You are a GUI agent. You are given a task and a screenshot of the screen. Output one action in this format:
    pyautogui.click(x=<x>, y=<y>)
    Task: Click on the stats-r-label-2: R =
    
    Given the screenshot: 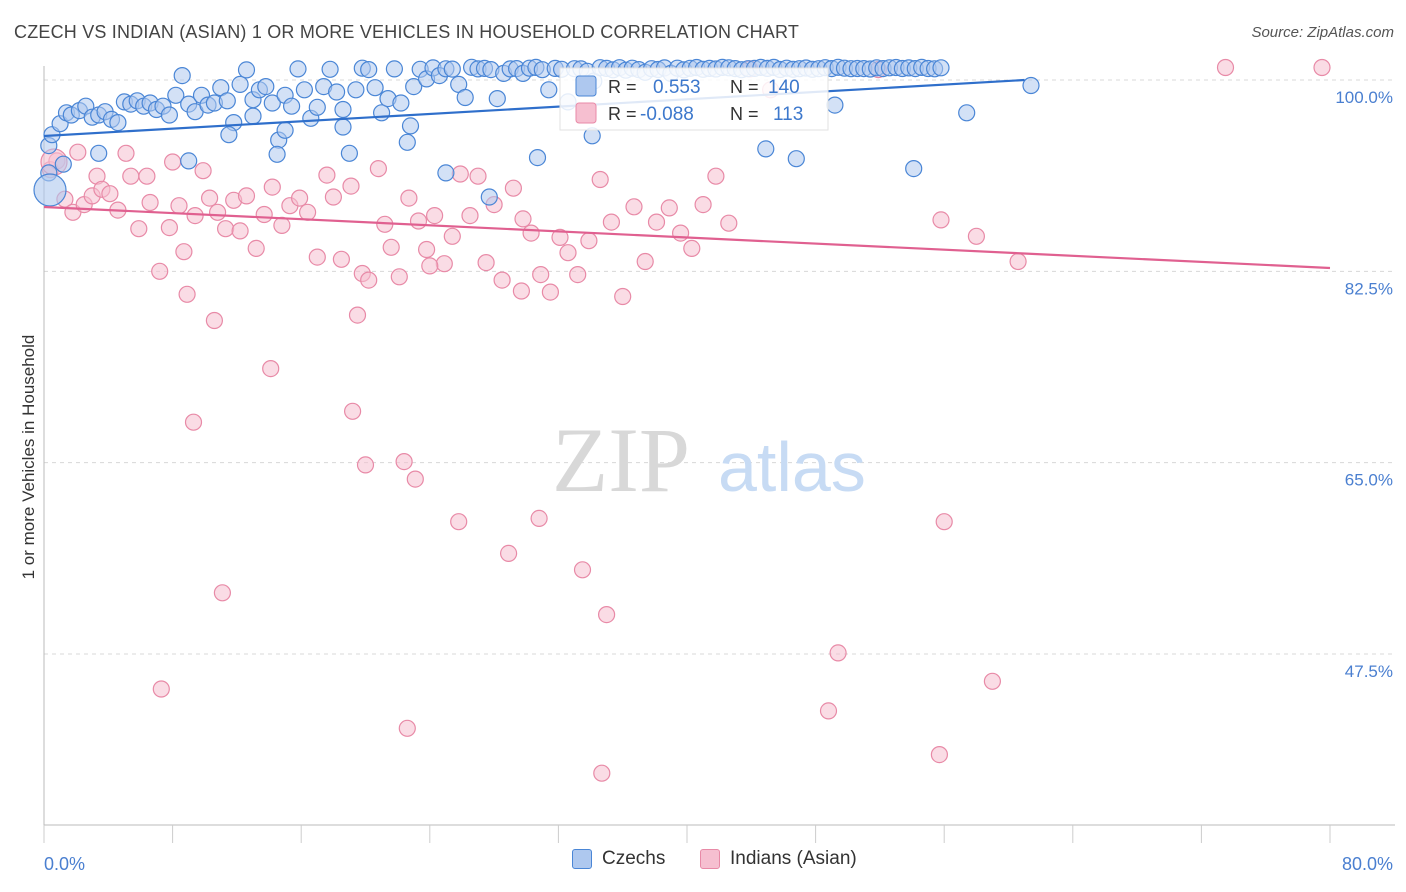 What is the action you would take?
    pyautogui.click(x=622, y=114)
    